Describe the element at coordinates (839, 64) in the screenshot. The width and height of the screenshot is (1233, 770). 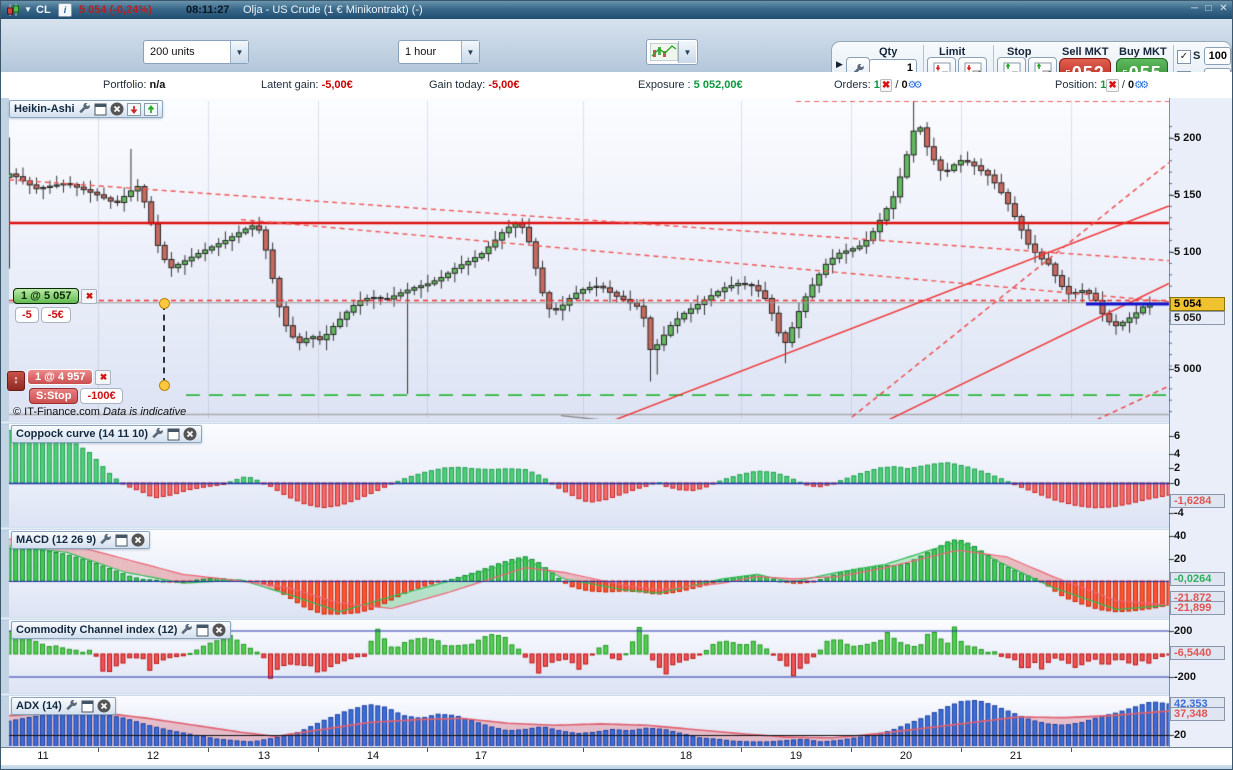
I see `collapse-arrow-icon: ▶` at that location.